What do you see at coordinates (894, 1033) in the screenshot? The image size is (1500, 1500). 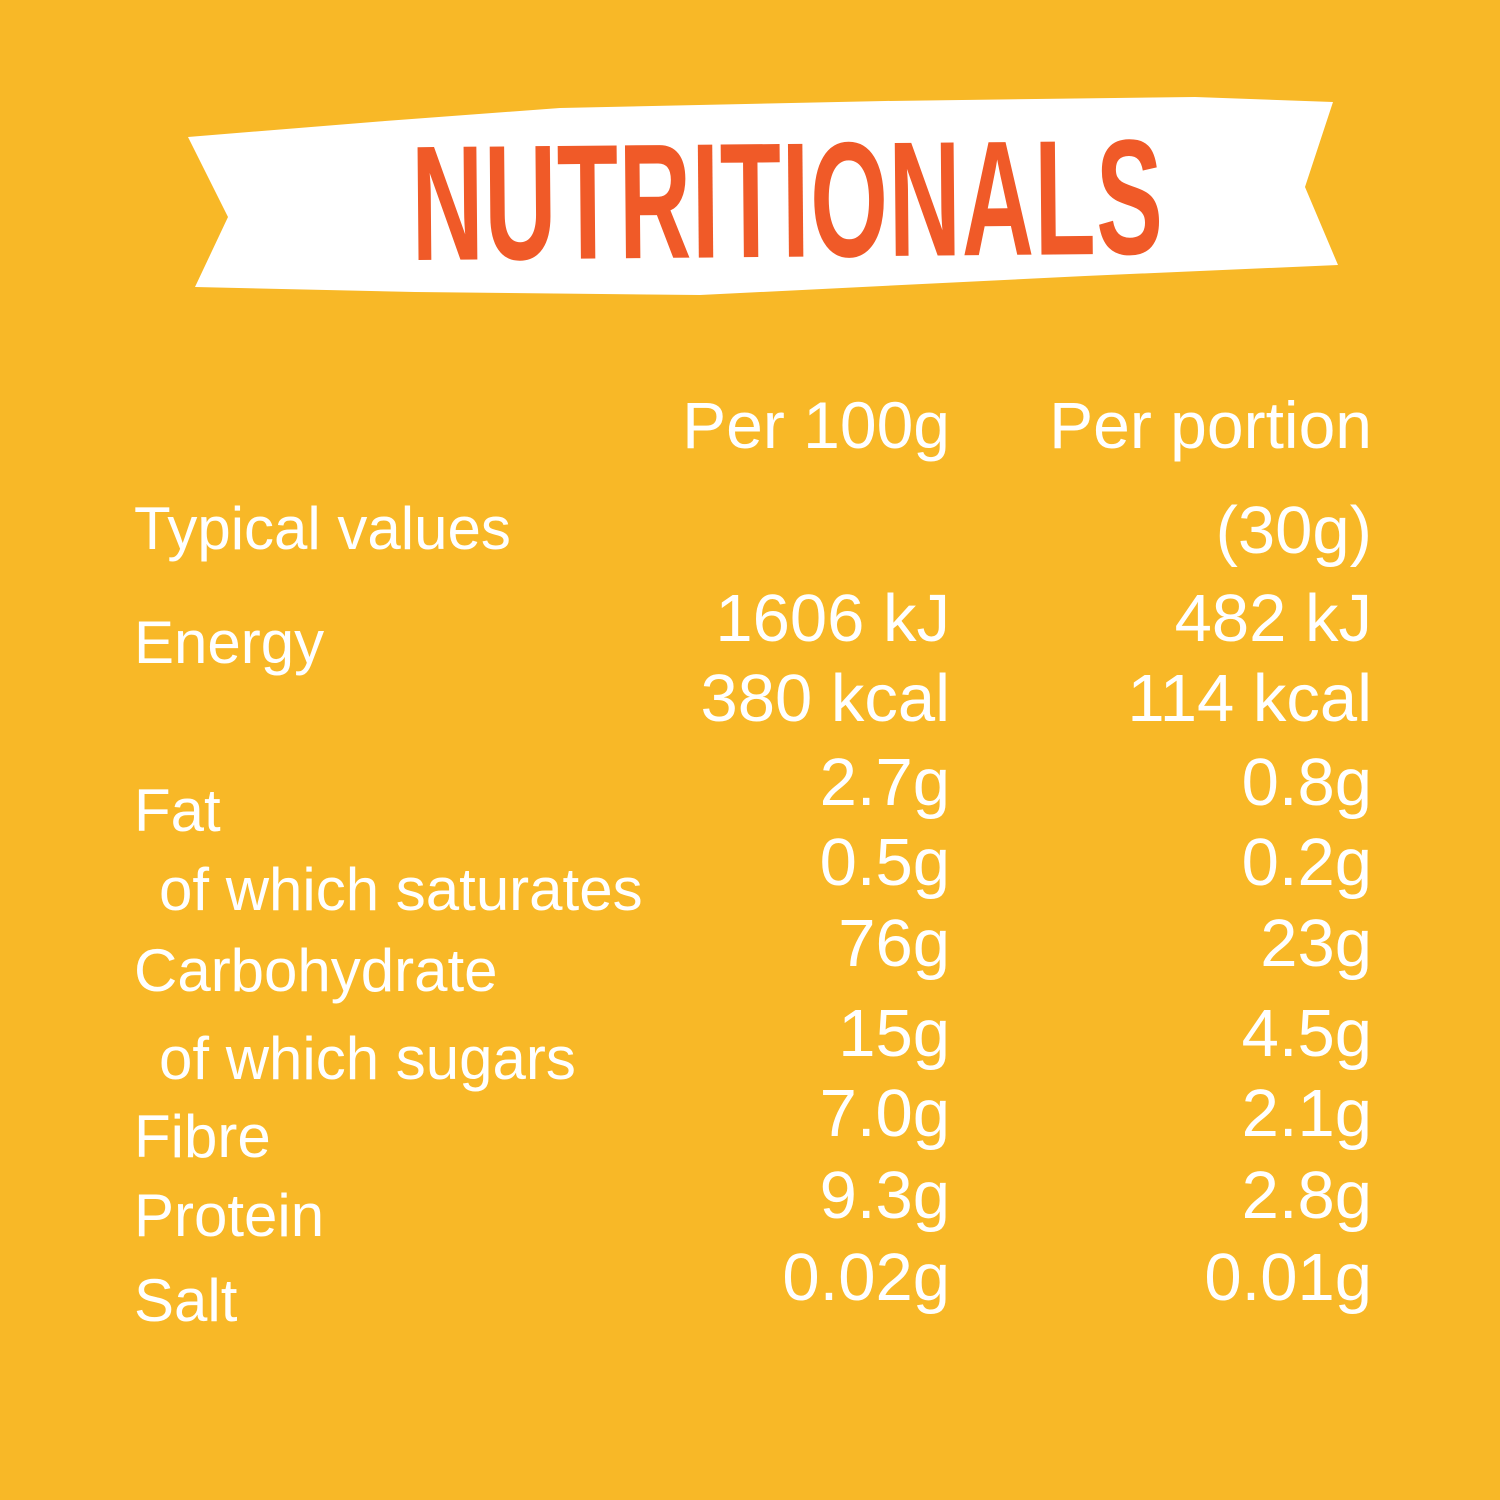 I see `value-per-100g: 15g` at bounding box center [894, 1033].